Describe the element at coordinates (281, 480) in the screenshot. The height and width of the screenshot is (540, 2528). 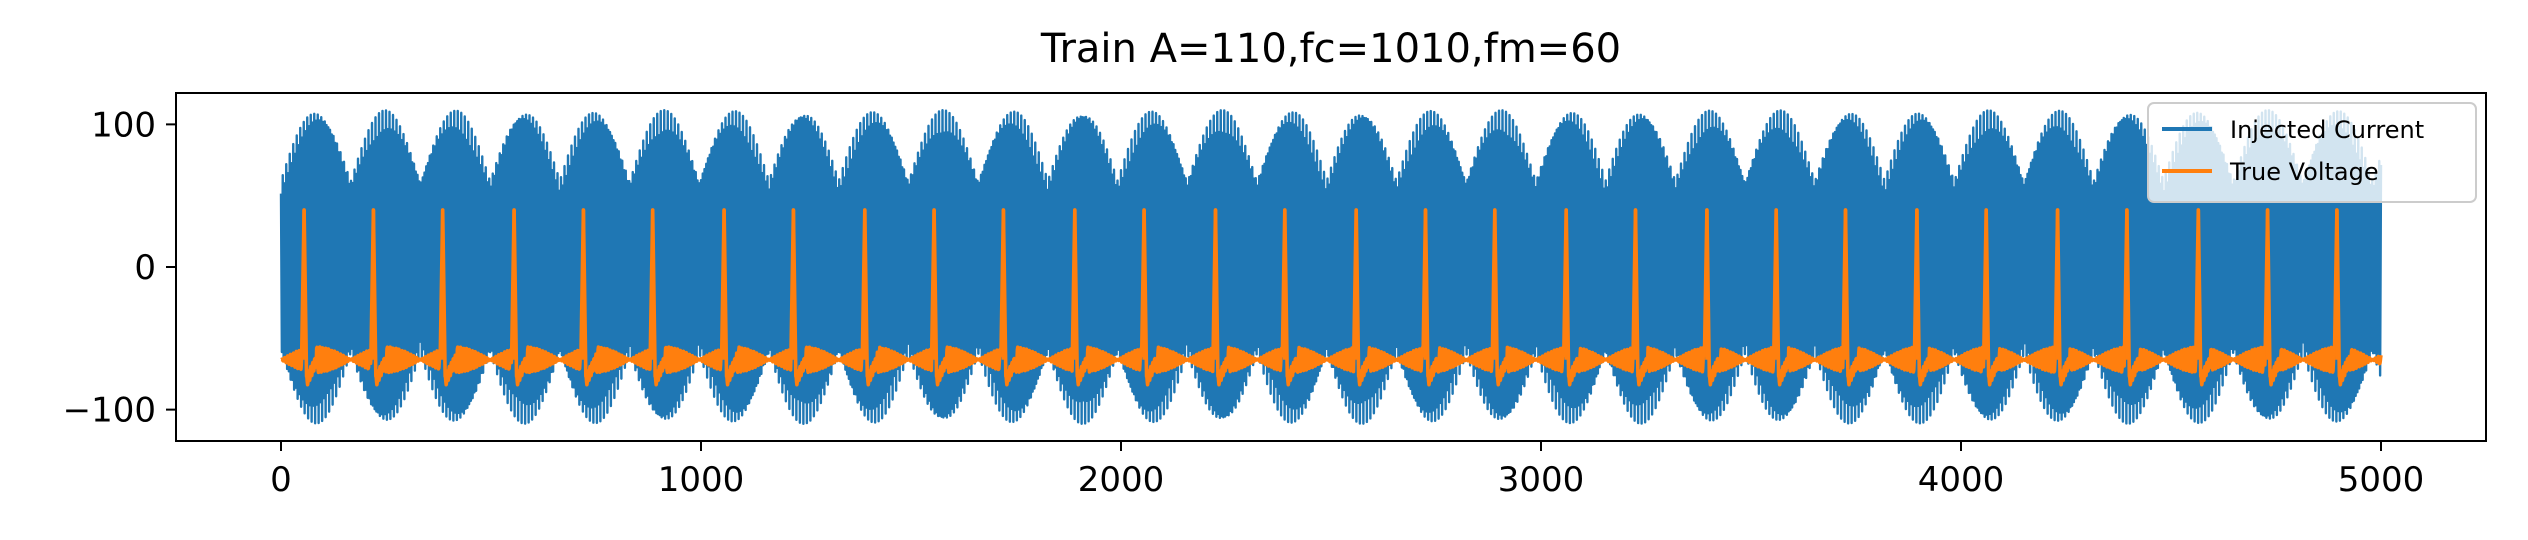
I see `x-tick-label: 0` at that location.